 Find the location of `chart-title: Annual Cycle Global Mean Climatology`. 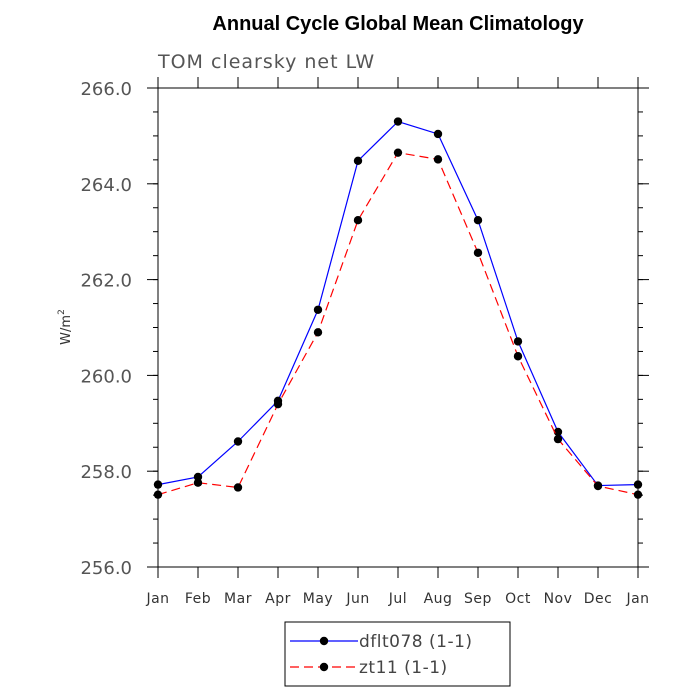

chart-title: Annual Cycle Global Mean Climatology is located at coordinates (398, 24).